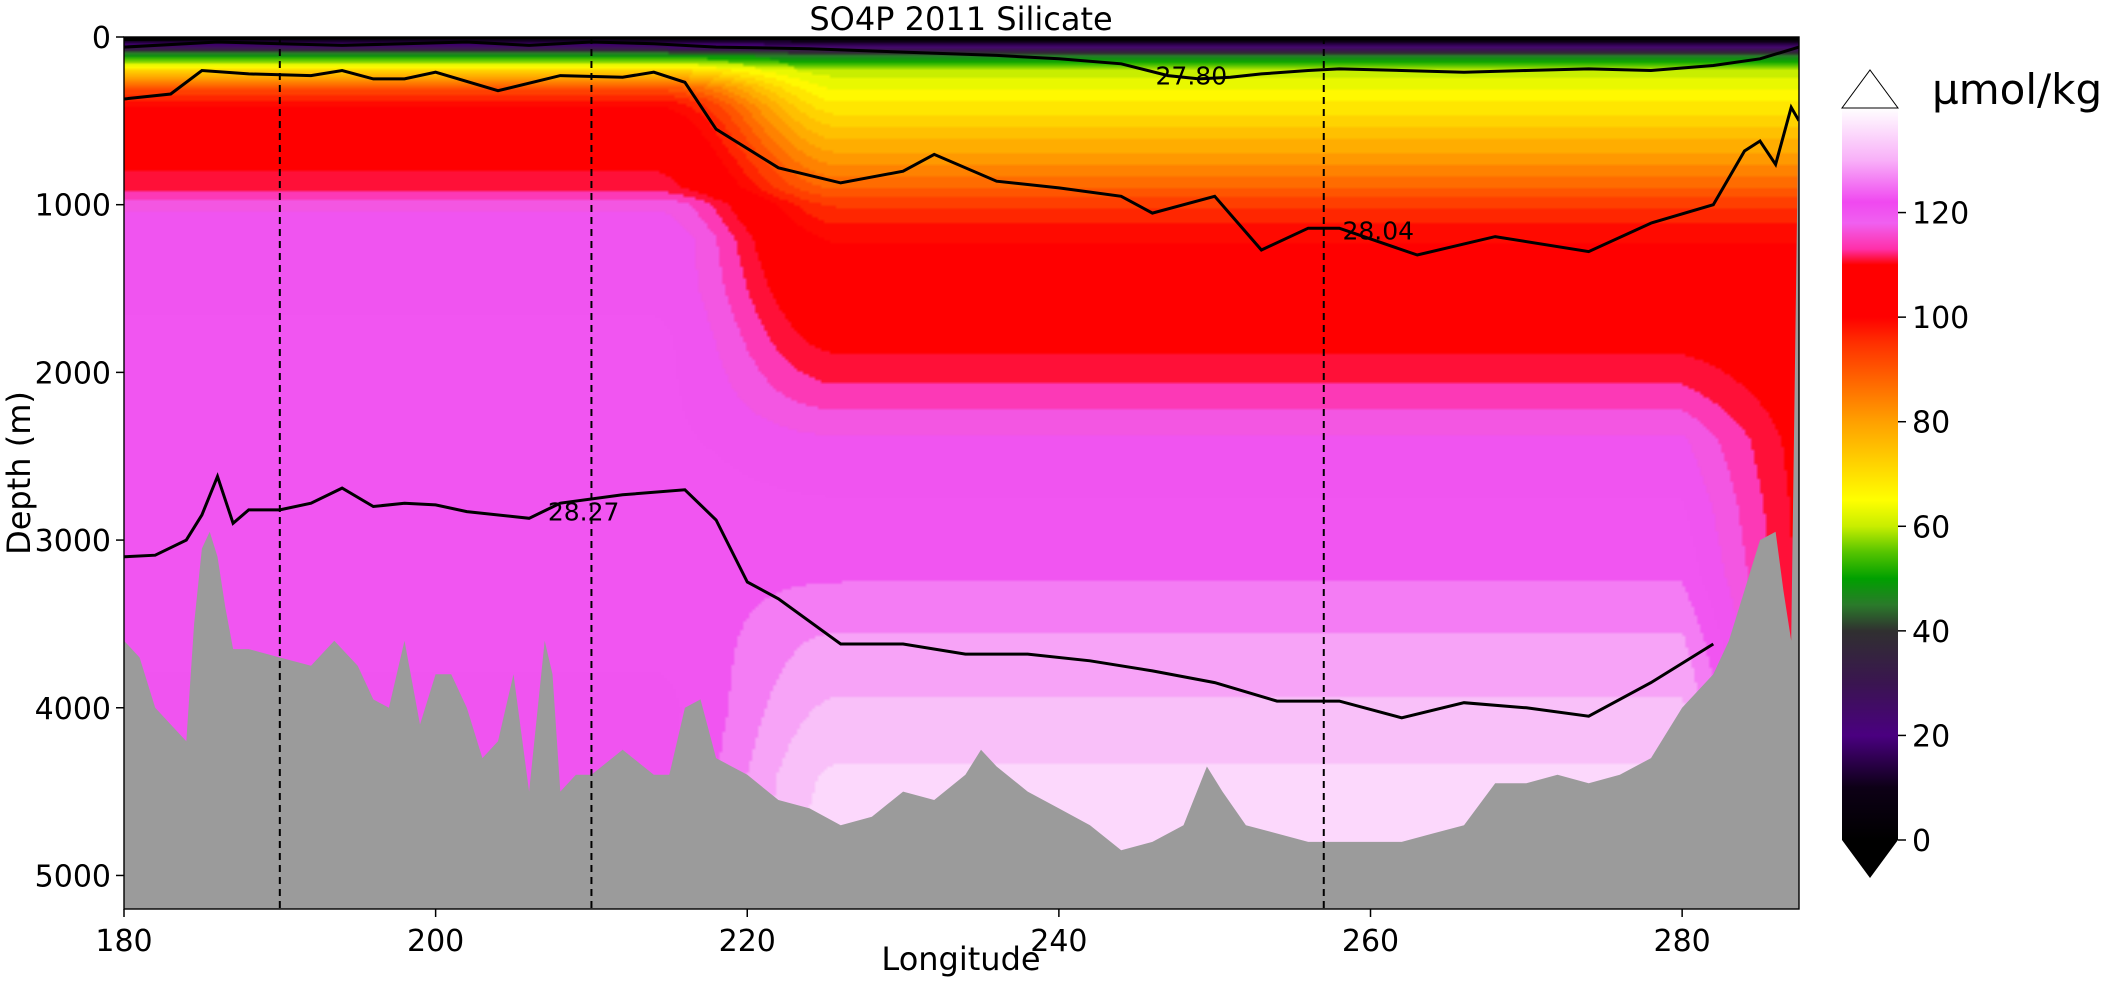 This screenshot has height=982, width=2102. Describe the element at coordinates (584, 512) in the screenshot. I see `isopycnal-label: 28.27` at that location.